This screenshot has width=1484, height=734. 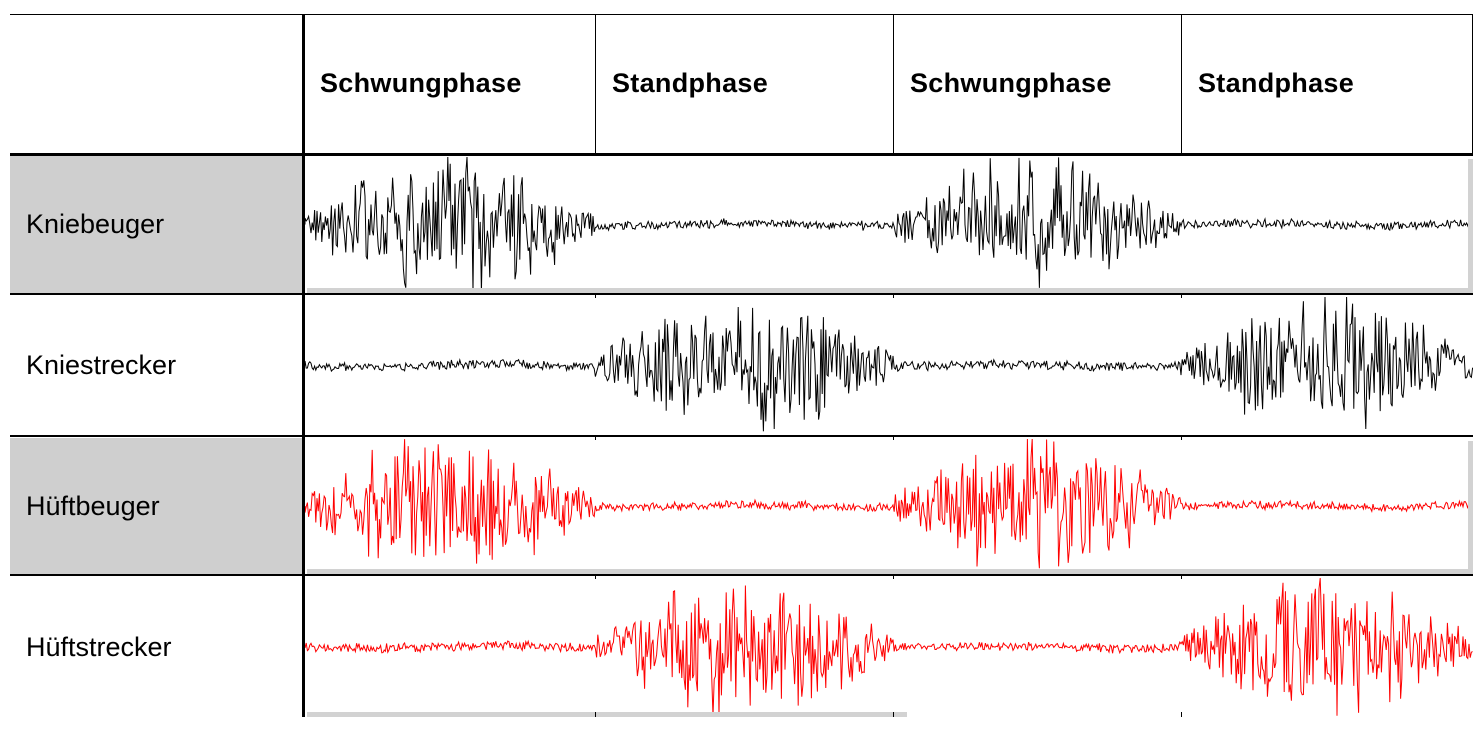 I want to click on header-standphase-2: Standphase, so click(x=1276, y=83).